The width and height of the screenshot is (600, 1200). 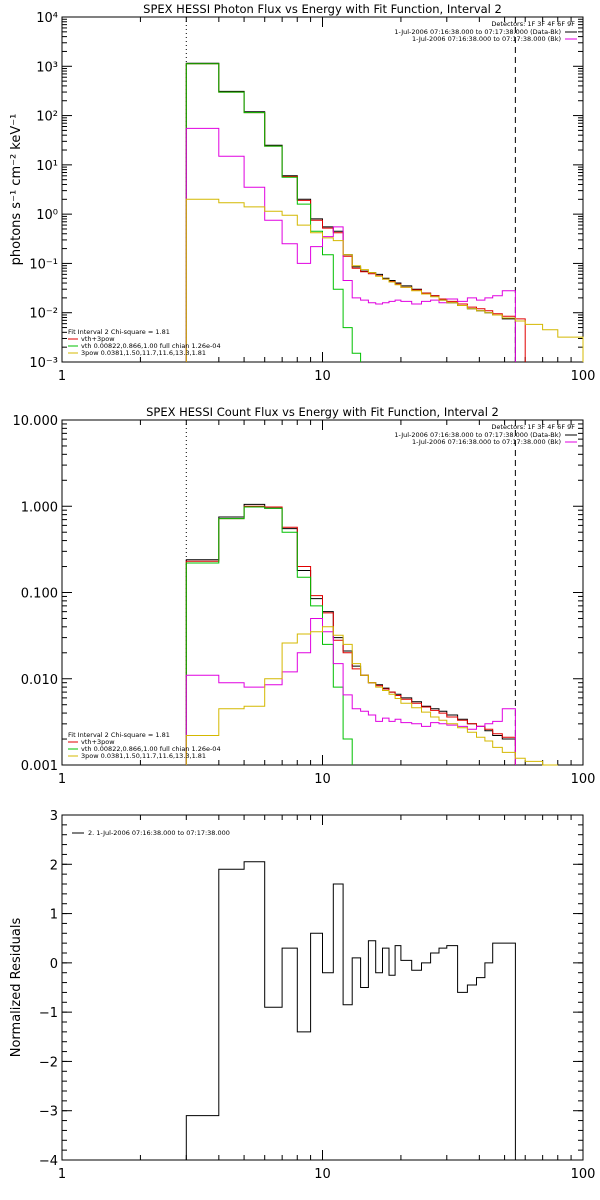 What do you see at coordinates (43, 264) in the screenshot?
I see `y-tick-label: 10⁻¹` at bounding box center [43, 264].